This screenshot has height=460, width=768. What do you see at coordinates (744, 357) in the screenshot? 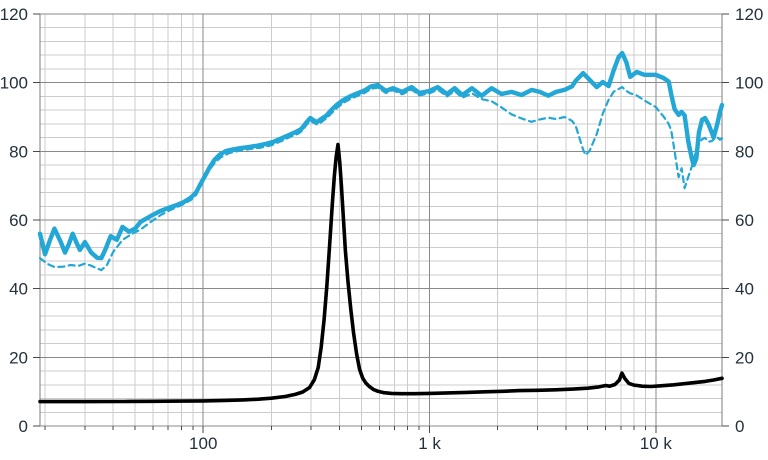
I see `y-axis-label-right: 20` at bounding box center [744, 357].